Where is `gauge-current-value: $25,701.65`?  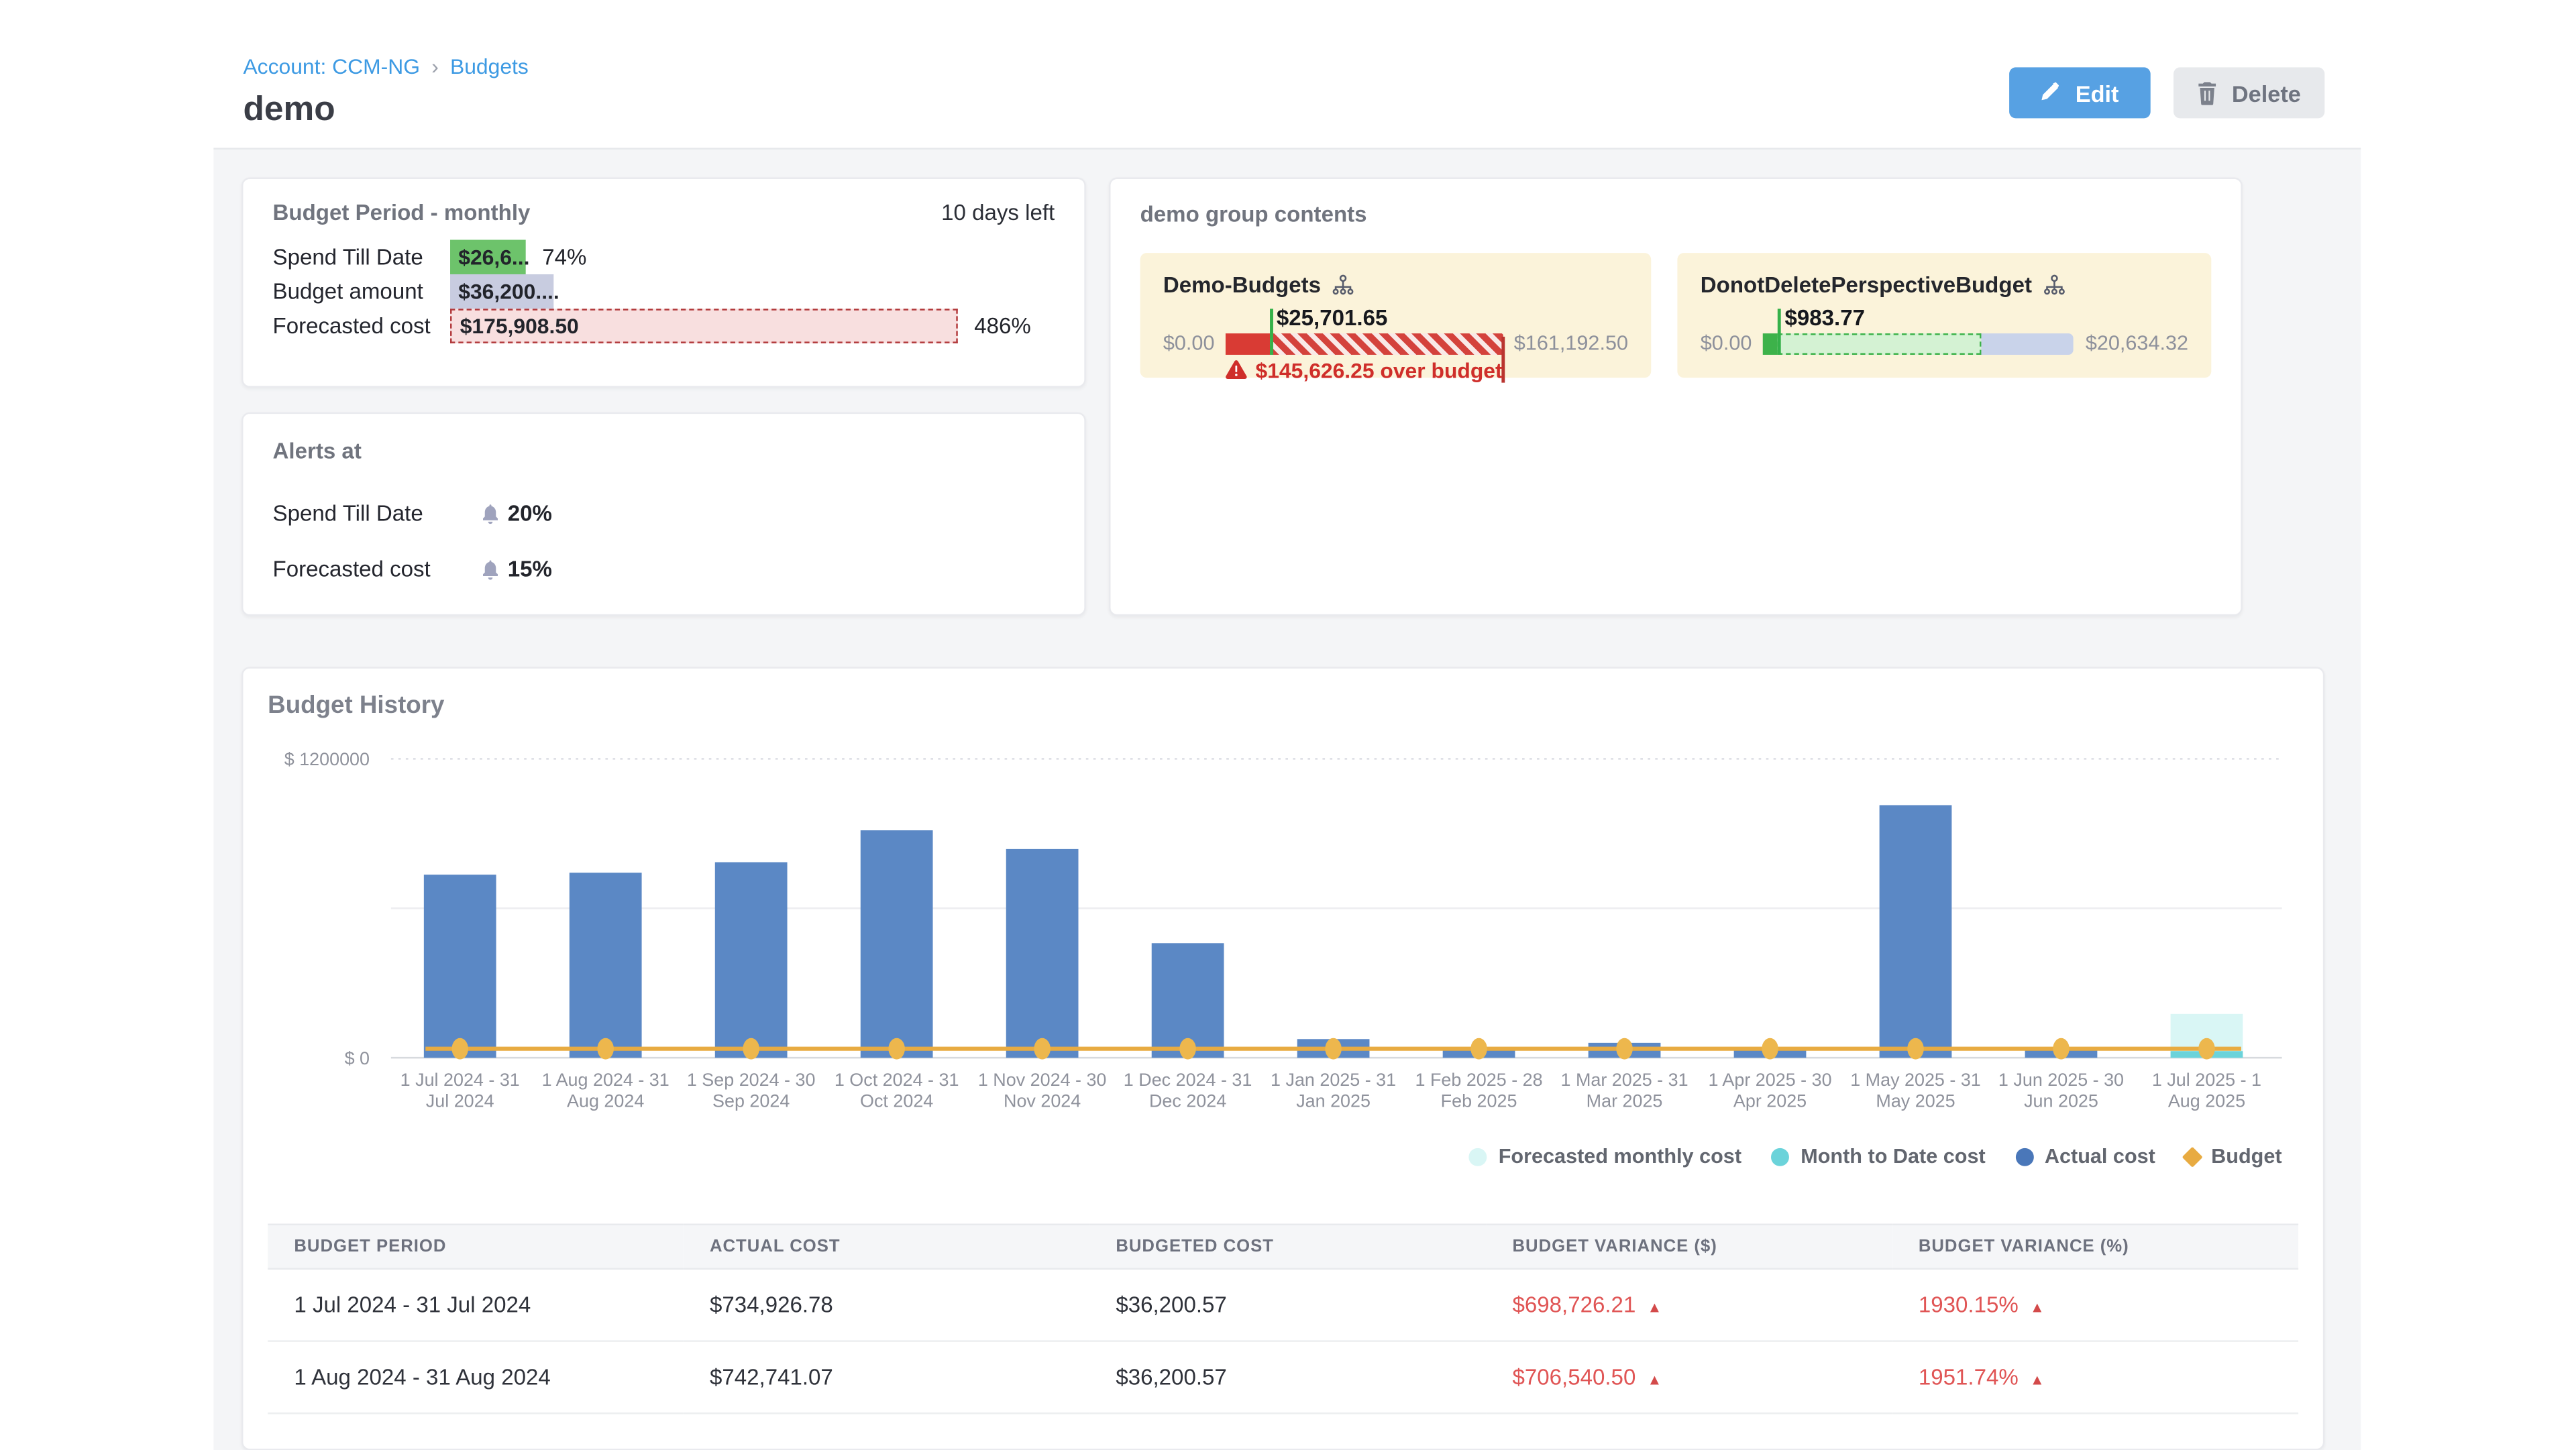
gauge-current-value: $25,701.65 is located at coordinates (1332, 317).